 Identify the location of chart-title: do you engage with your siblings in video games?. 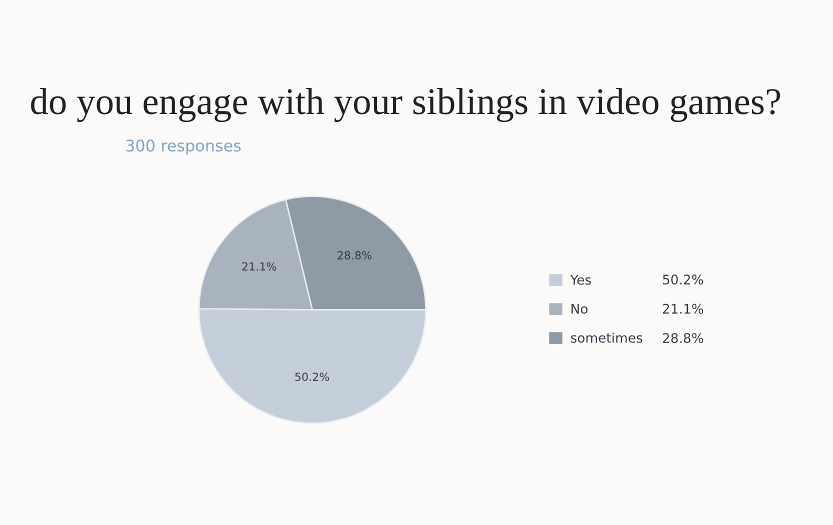
(405, 105).